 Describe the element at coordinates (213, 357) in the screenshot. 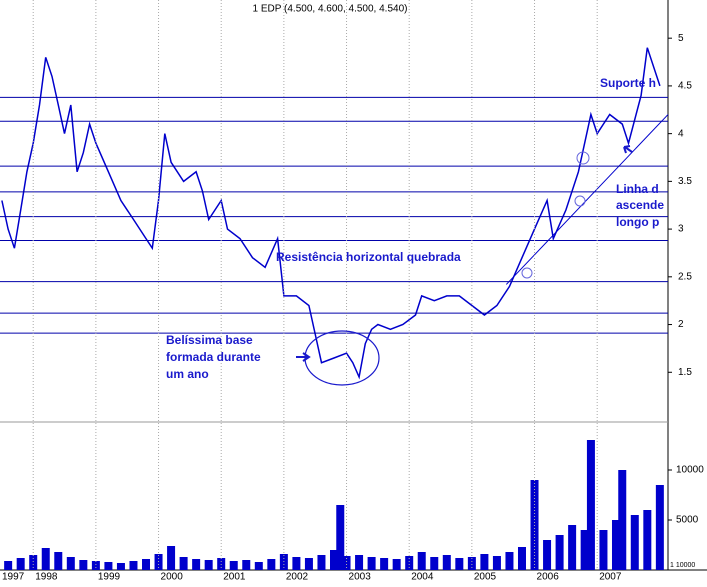

I see `annotation: formada durante` at that location.